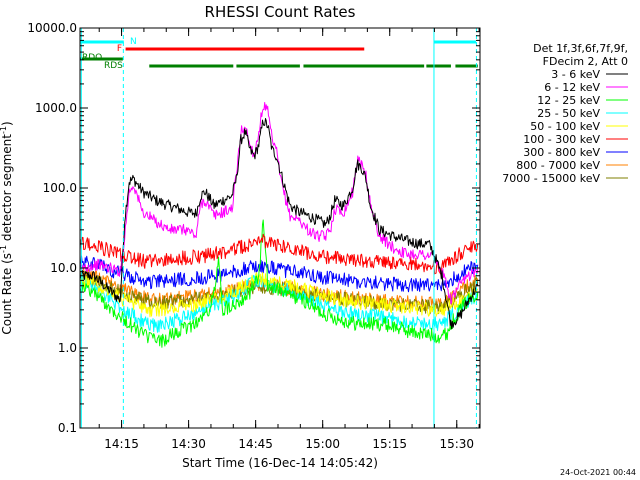 This screenshot has height=480, width=640. I want to click on legend-label: 12 - 25 keV, so click(568, 100).